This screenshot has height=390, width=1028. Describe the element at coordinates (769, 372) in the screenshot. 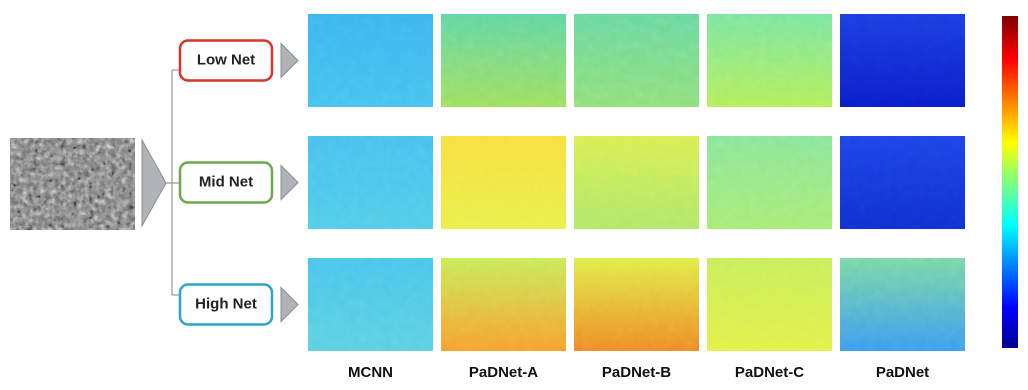

I see `column-label: PaDNet-C` at that location.